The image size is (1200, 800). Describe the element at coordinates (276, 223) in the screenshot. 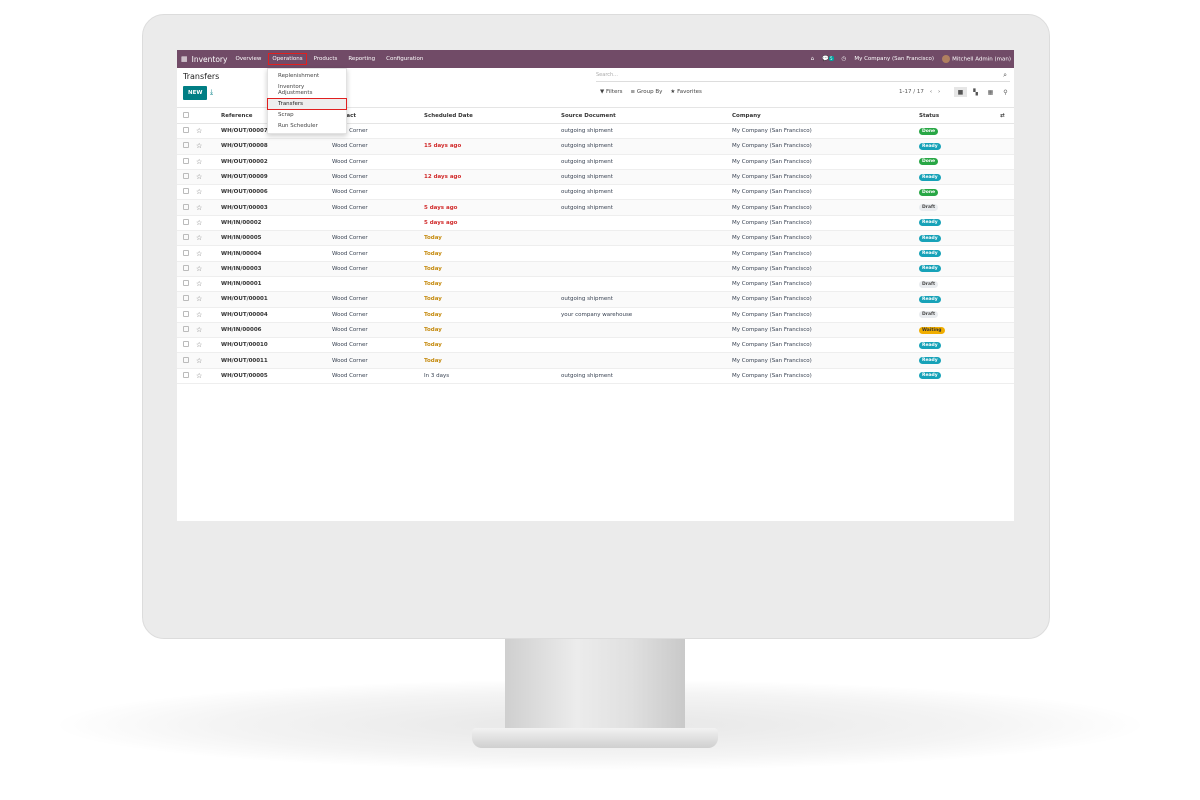

I see `cell-reference: WH/IN/00002` at that location.